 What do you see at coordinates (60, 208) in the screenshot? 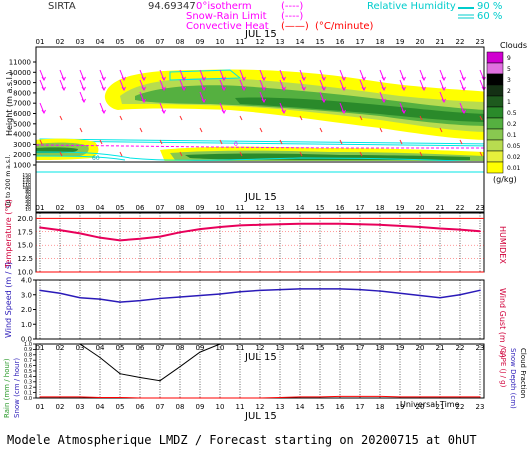
I see `hour-label-temp: 02` at bounding box center [60, 208].